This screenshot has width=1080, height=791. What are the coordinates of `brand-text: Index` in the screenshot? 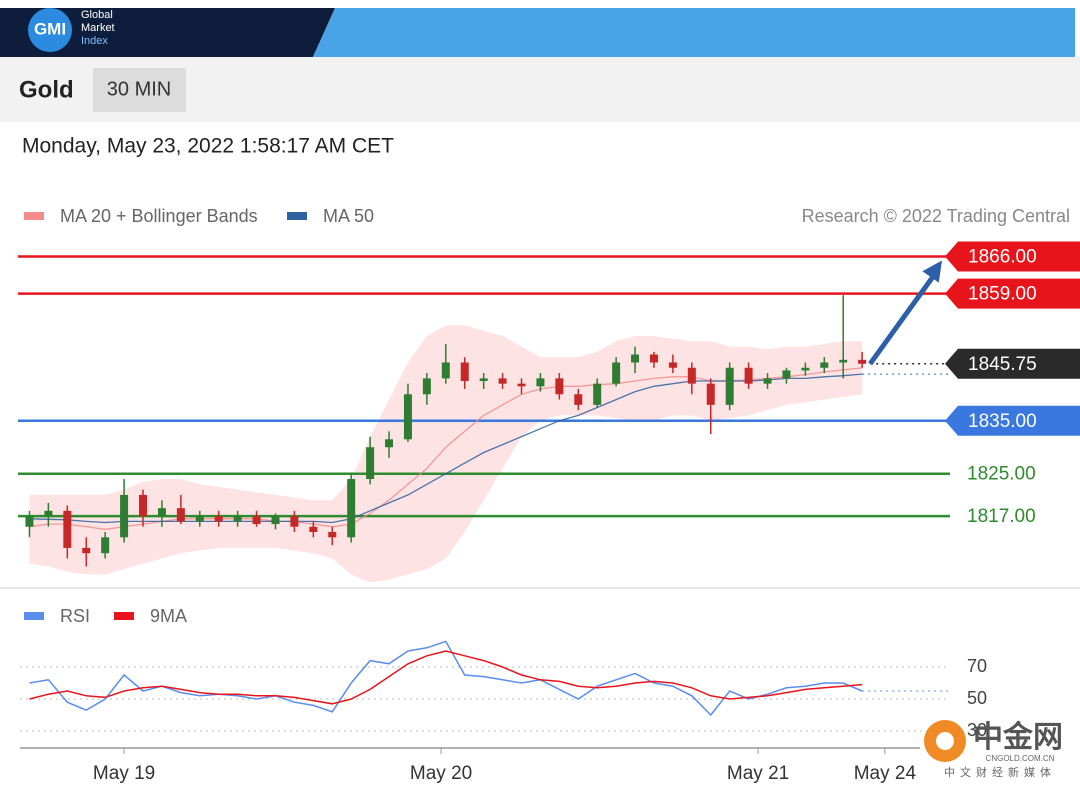 It's located at (94, 41).